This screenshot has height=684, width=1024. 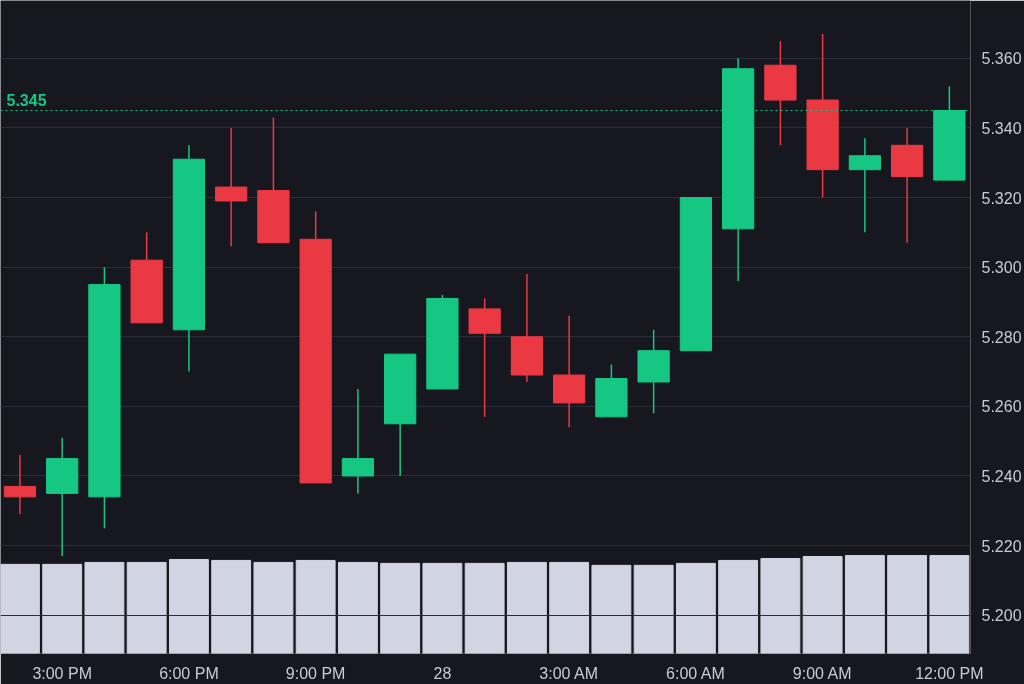 What do you see at coordinates (1001, 268) in the screenshot?
I see `y-tick-label: 5.300` at bounding box center [1001, 268].